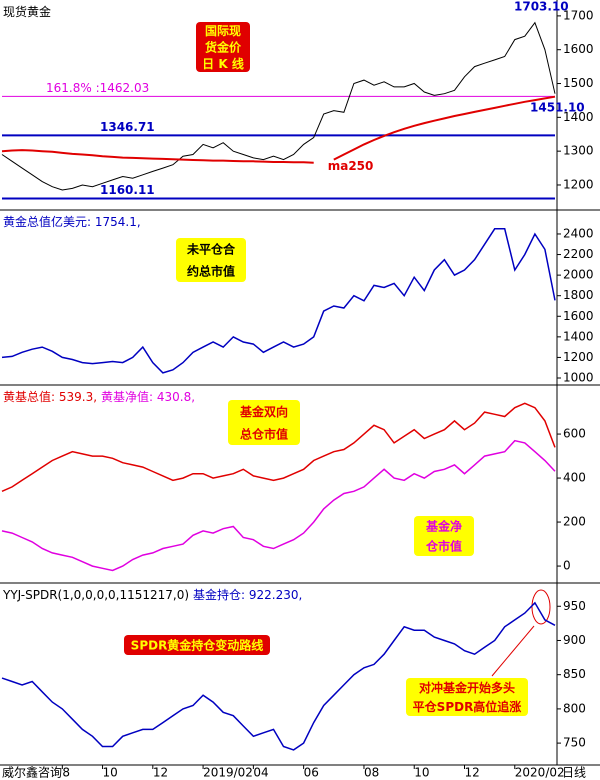 This screenshot has width=600, height=780. I want to click on y-tick-label: 800, so click(574, 708).